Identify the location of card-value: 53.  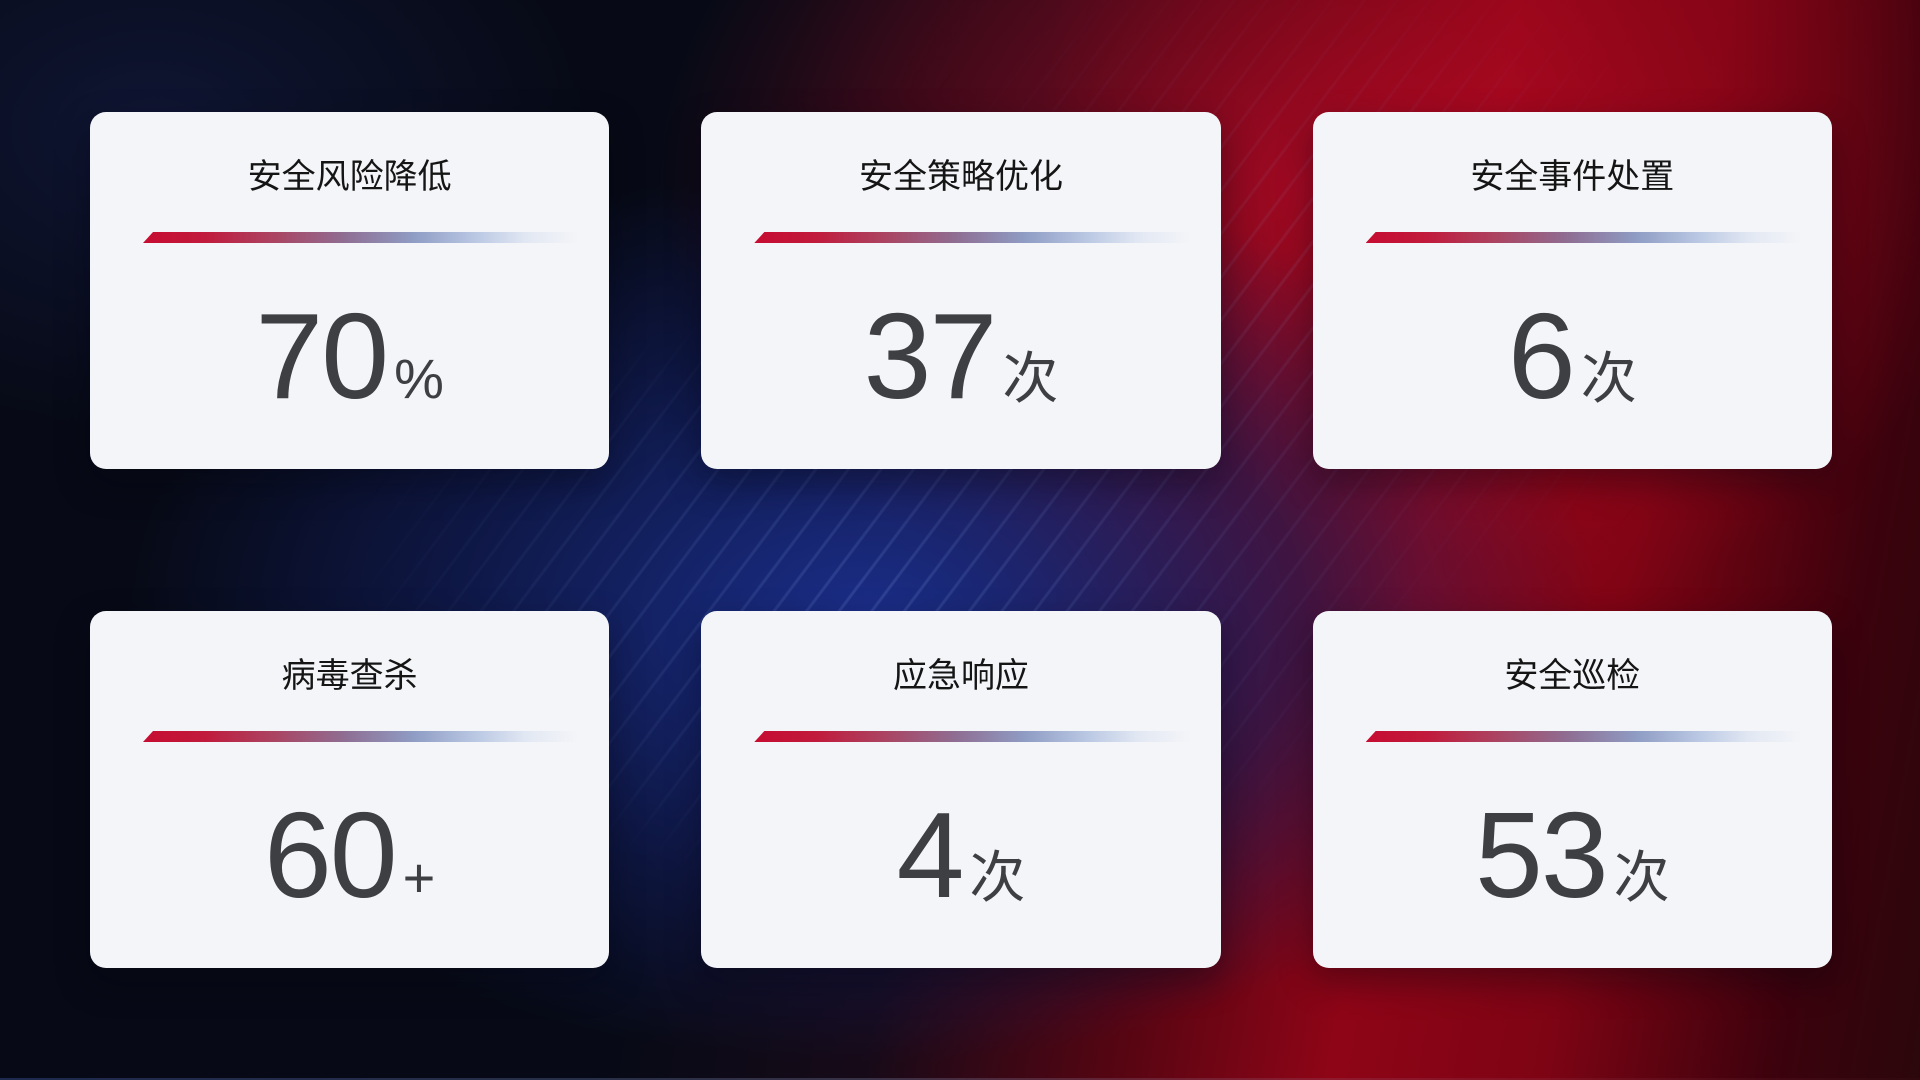
(1541, 855).